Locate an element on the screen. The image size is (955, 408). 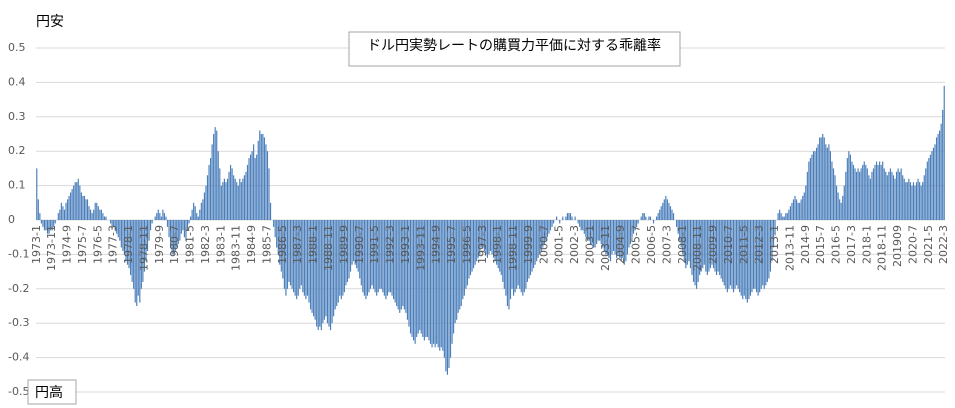
x-tick-label: 2004-9 is located at coordinates (620, 244).